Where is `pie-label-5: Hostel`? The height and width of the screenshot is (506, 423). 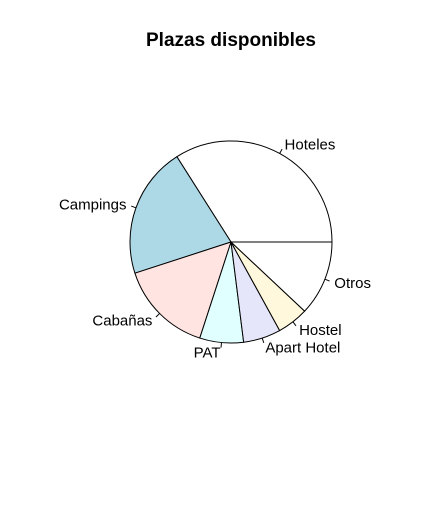
pie-label-5: Hostel is located at coordinates (320, 330).